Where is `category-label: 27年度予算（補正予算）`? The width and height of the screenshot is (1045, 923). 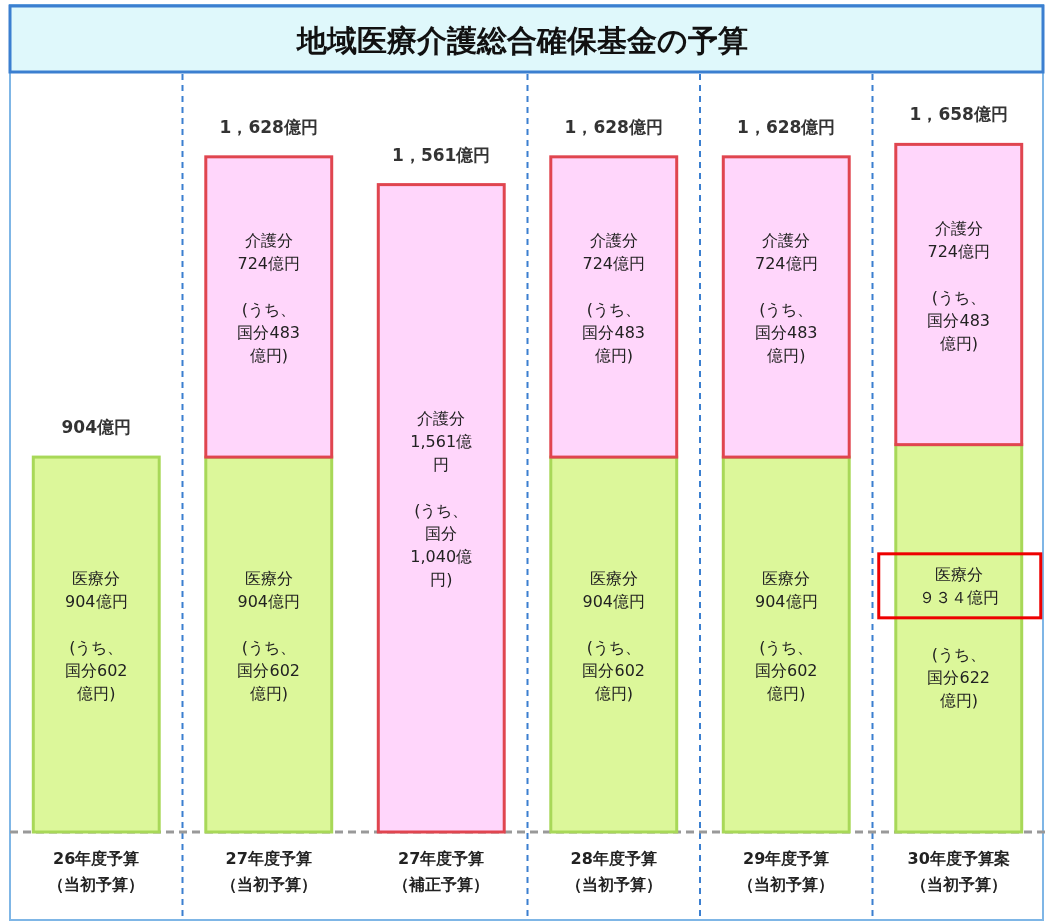
category-label: 27年度予算（補正予算） is located at coordinates (441, 871).